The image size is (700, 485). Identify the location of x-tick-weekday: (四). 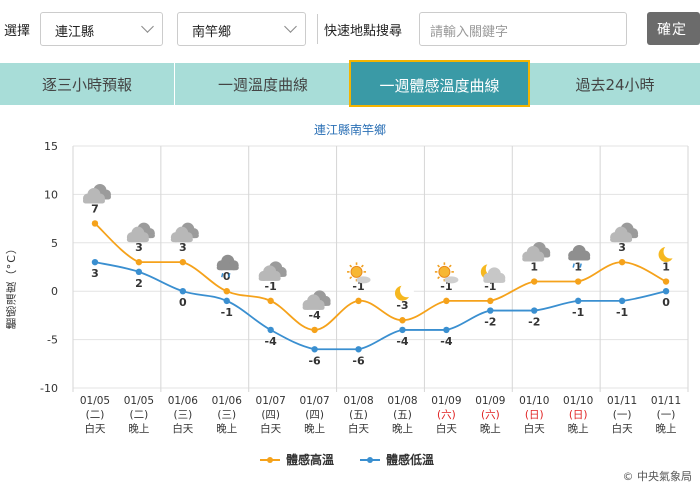
(314, 415).